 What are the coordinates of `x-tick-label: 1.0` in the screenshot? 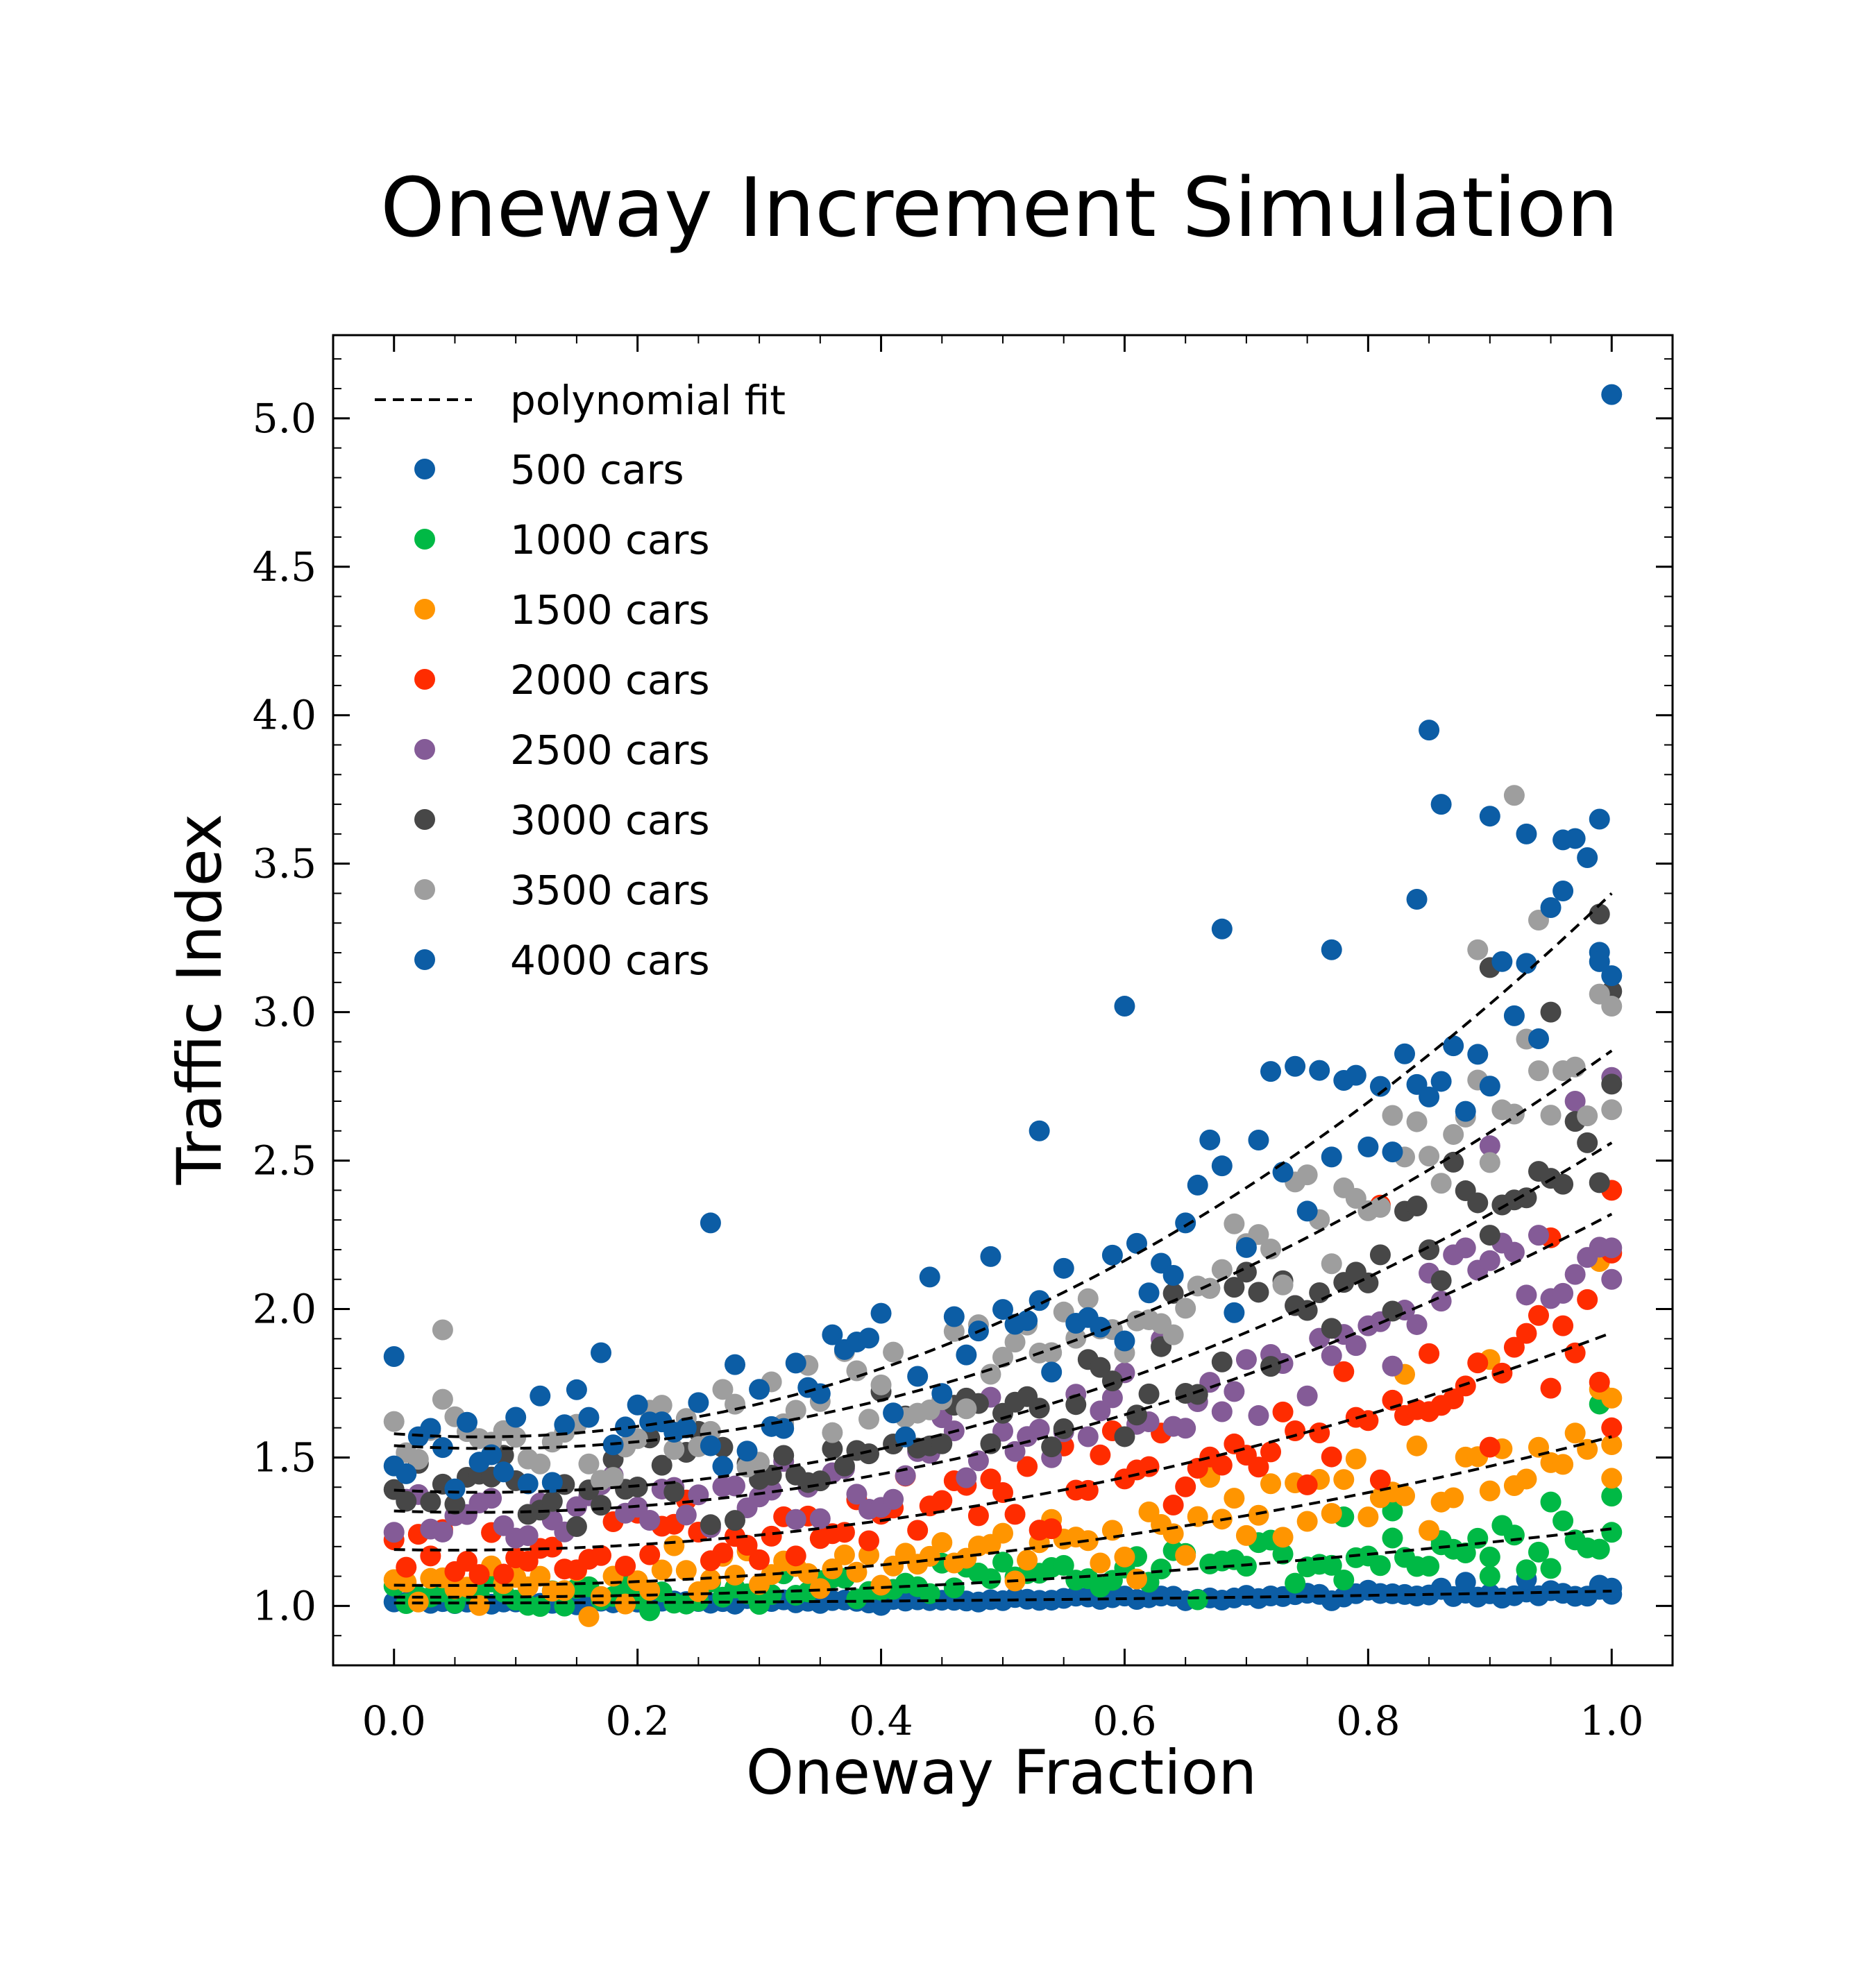 It's located at (1611, 1720).